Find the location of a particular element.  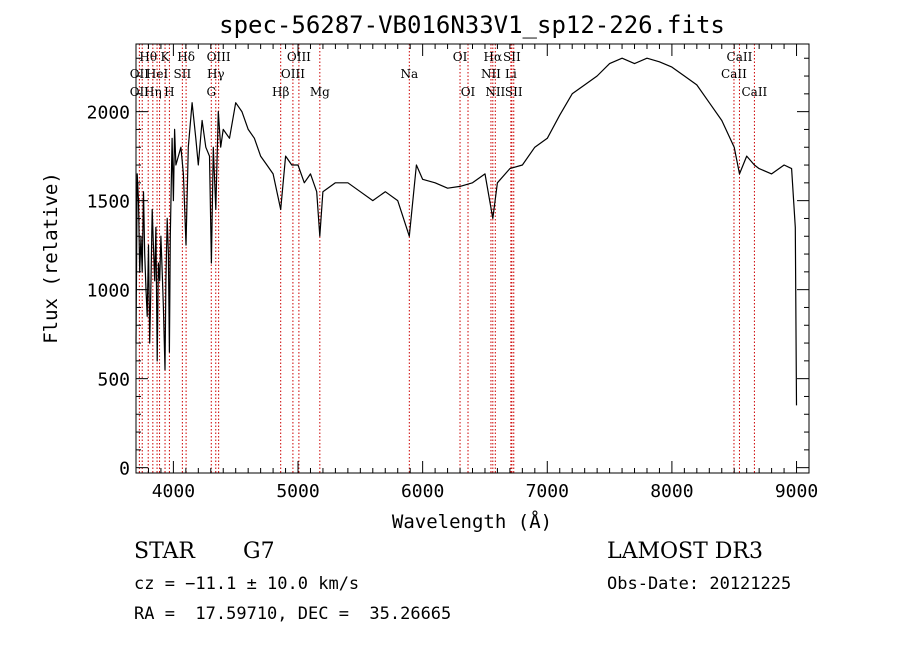

line-label: Hβ is located at coordinates (280, 92).